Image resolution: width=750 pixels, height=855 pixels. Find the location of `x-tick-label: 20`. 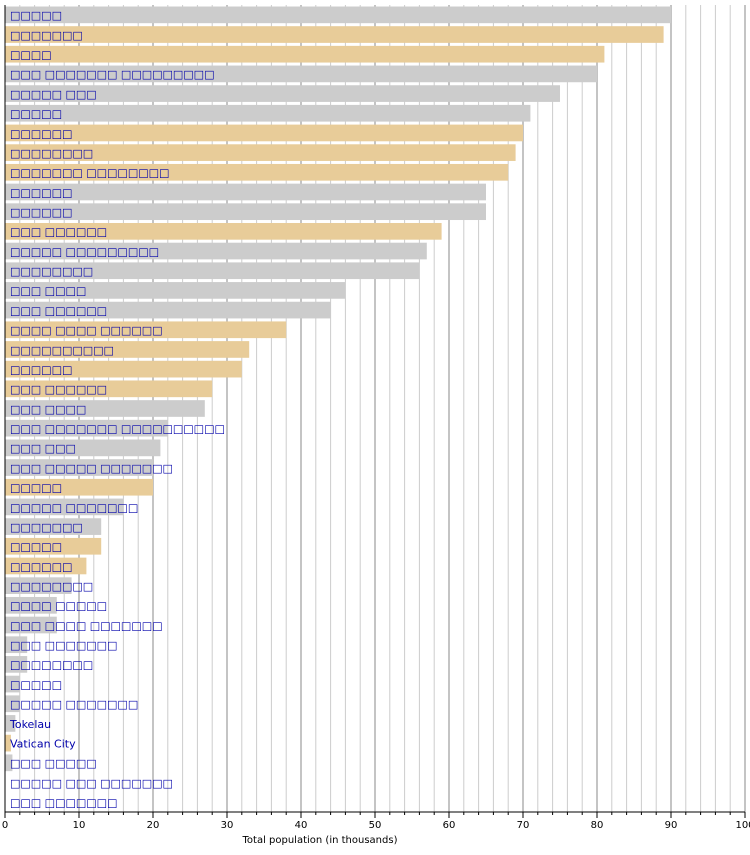

x-tick-label: 20 is located at coordinates (153, 825).